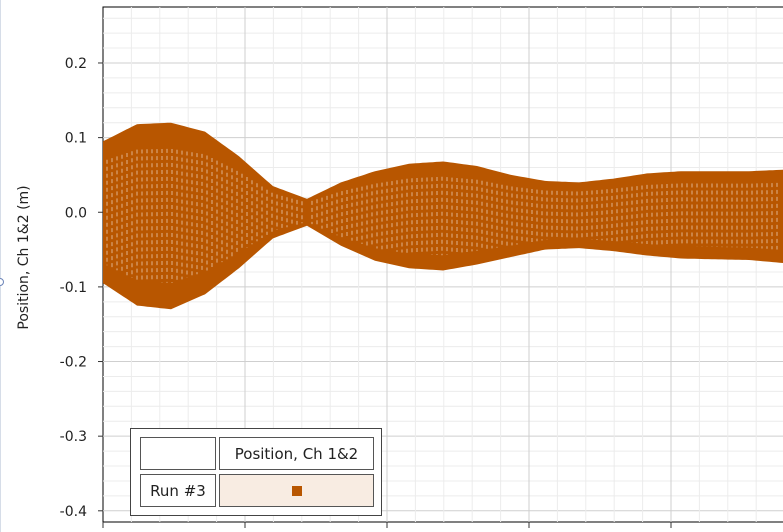  I want to click on legend-run-label: Run #3, so click(178, 490).